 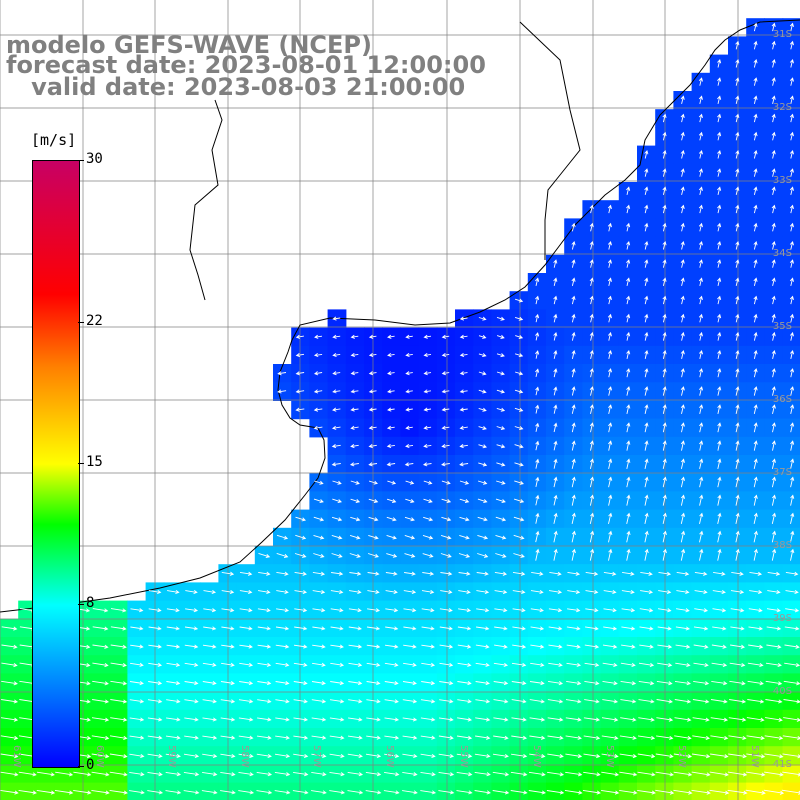 What do you see at coordinates (782, 180) in the screenshot?
I see `latitude-label: 33S` at bounding box center [782, 180].